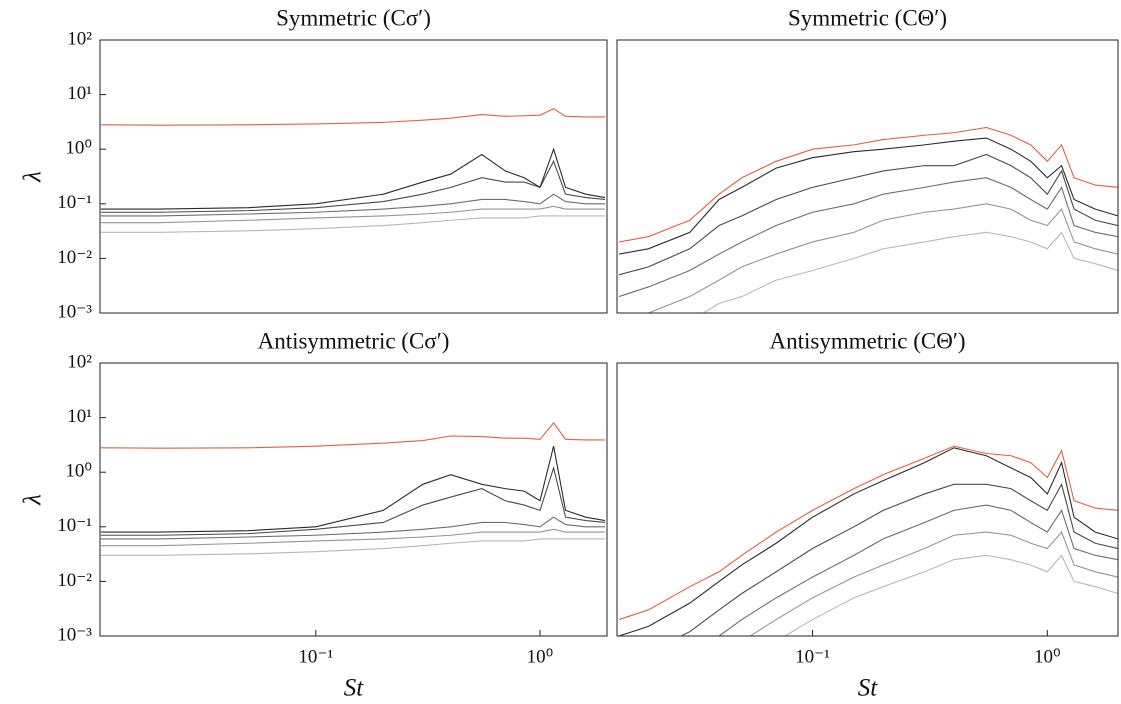 The width and height of the screenshot is (1121, 704). What do you see at coordinates (353, 17) in the screenshot?
I see `panel-title: Symmetric (Cσ′)` at bounding box center [353, 17].